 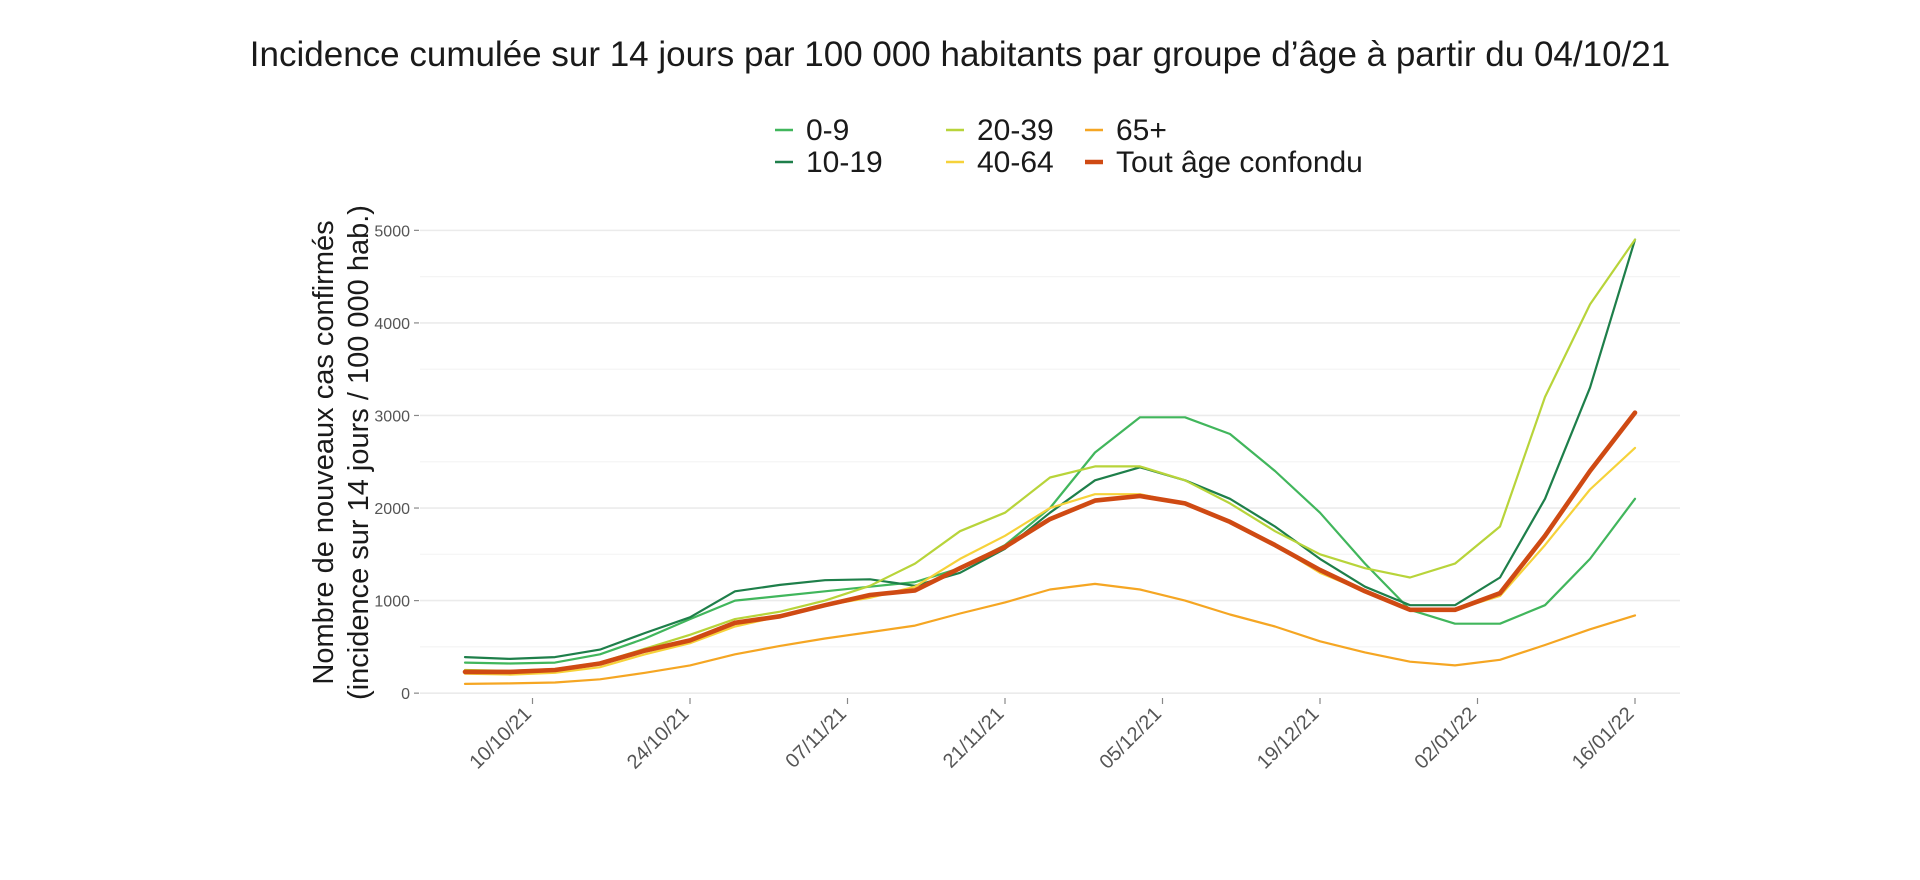 I want to click on series-line-65-, so click(x=1050, y=633).